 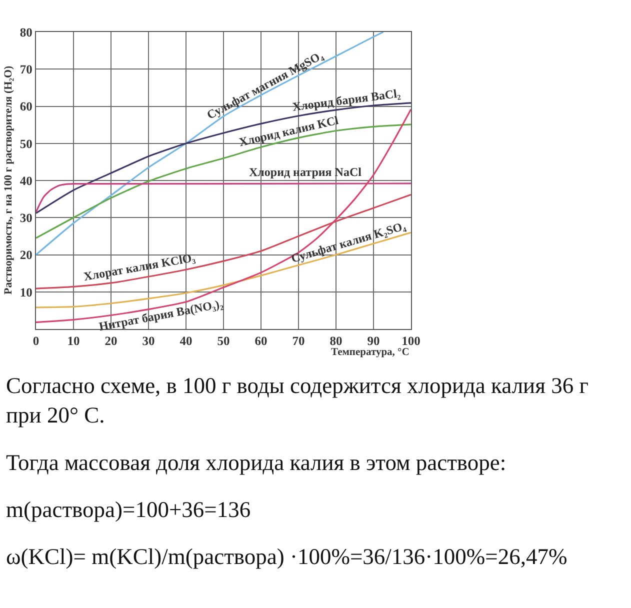 What do you see at coordinates (26, 107) in the screenshot?
I see `y-tick-label: 60` at bounding box center [26, 107].